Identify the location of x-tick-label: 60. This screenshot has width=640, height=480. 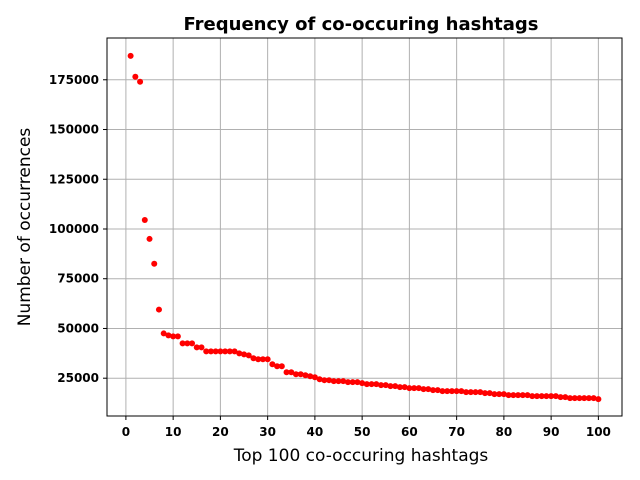
(409, 432).